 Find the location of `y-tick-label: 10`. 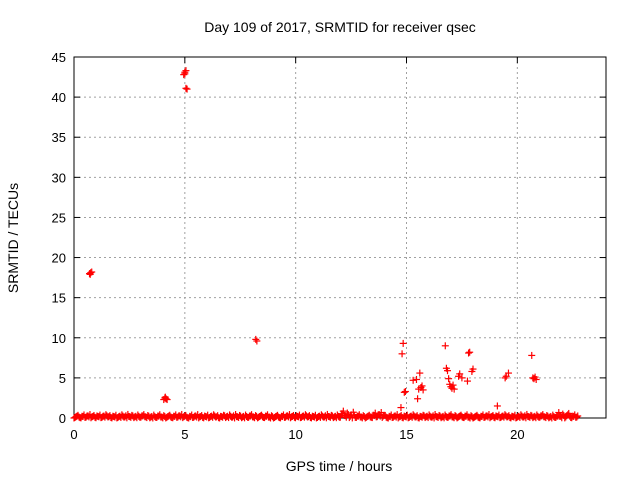

y-tick-label: 10 is located at coordinates (59, 338).